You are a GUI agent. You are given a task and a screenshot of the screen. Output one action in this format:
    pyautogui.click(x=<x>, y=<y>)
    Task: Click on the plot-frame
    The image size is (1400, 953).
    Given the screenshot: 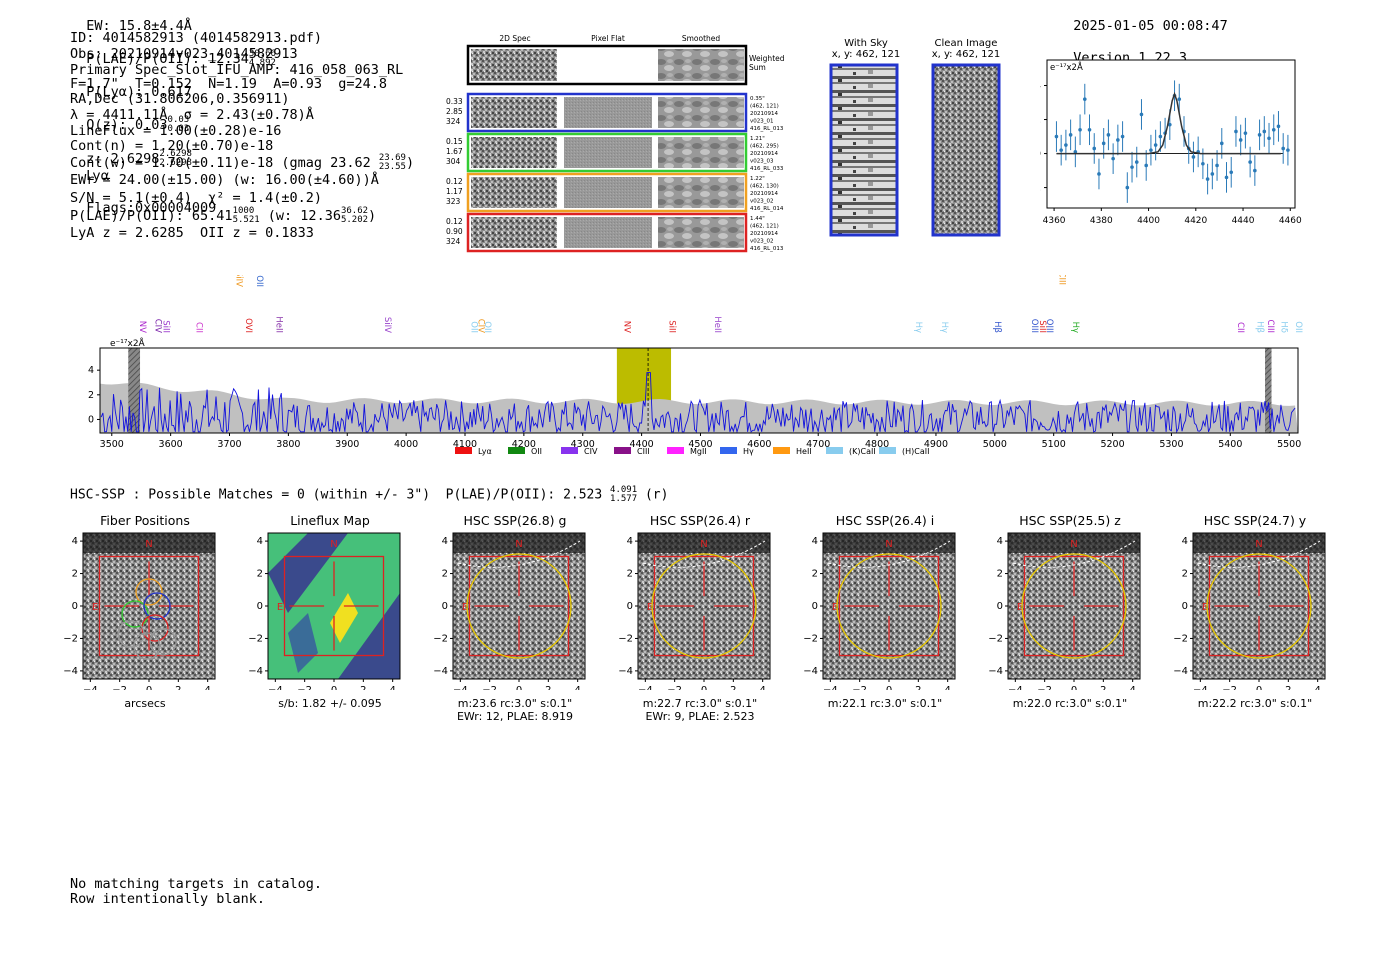 What is the action you would take?
    pyautogui.click(x=699, y=390)
    